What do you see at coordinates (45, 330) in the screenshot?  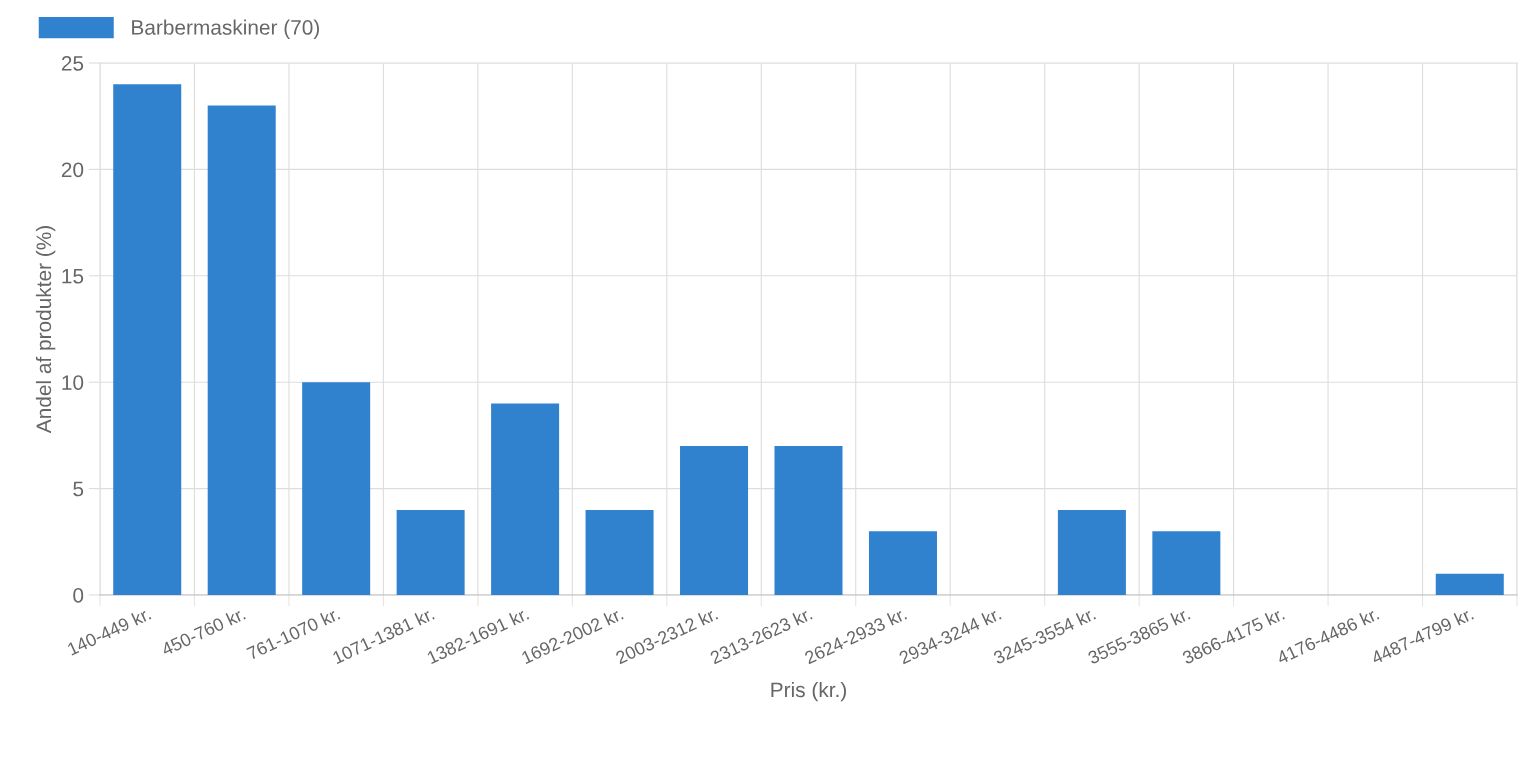 I see `y-axis-title: Andel af produkter (%)` at bounding box center [45, 330].